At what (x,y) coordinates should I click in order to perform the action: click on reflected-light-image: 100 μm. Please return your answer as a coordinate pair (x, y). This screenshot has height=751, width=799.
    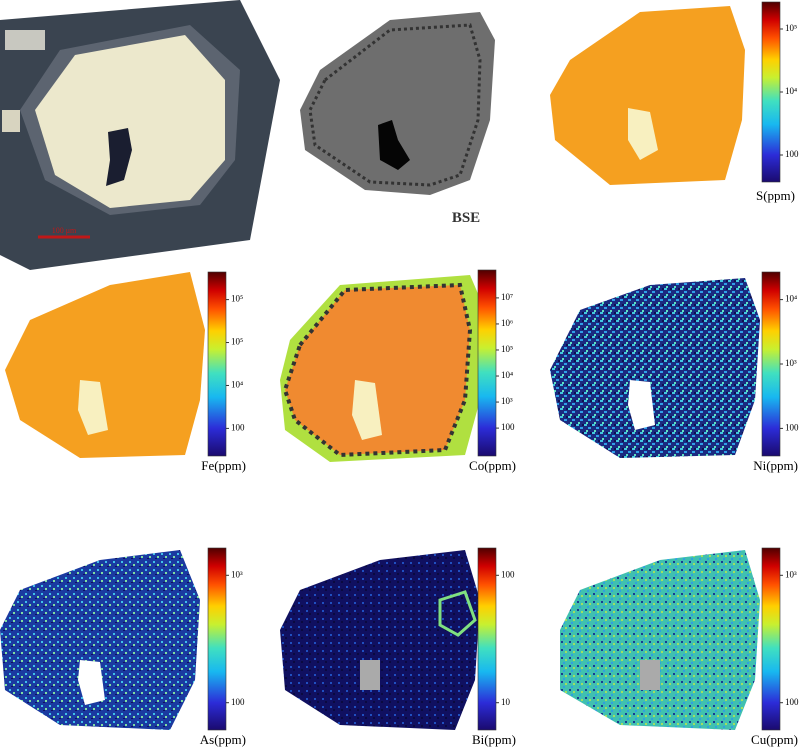
    Looking at the image, I should click on (140, 135).